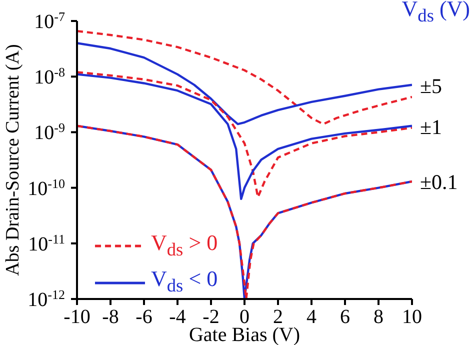  Describe the element at coordinates (49, 76) in the screenshot. I see `y-tick-label: 10$^{-8}$` at that location.